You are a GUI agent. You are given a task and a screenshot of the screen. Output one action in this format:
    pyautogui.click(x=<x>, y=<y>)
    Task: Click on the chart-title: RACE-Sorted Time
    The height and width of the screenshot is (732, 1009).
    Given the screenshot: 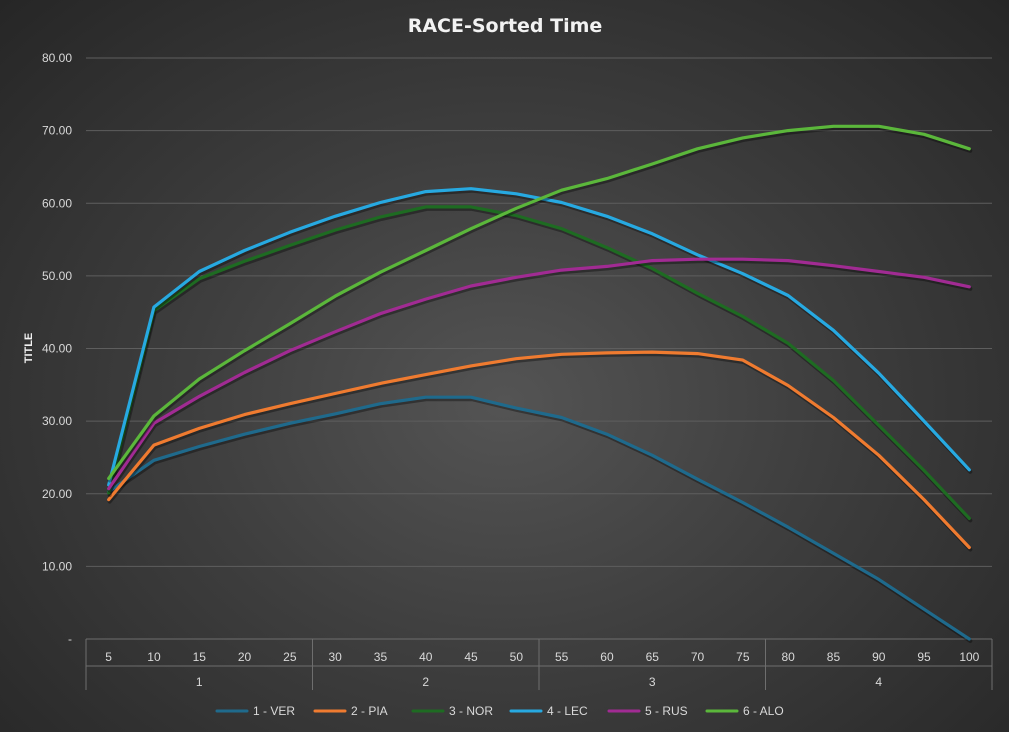 What is the action you would take?
    pyautogui.click(x=505, y=26)
    